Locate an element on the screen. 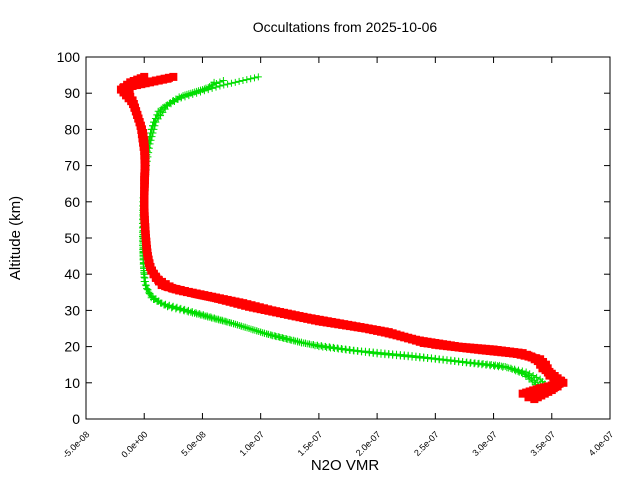 Image resolution: width=640 pixels, height=480 pixels. y-tick-label: 40 is located at coordinates (72, 274).